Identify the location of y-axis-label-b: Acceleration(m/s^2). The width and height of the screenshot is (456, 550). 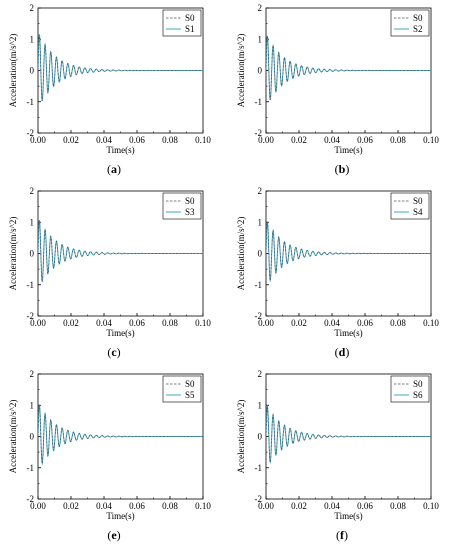
(241, 71).